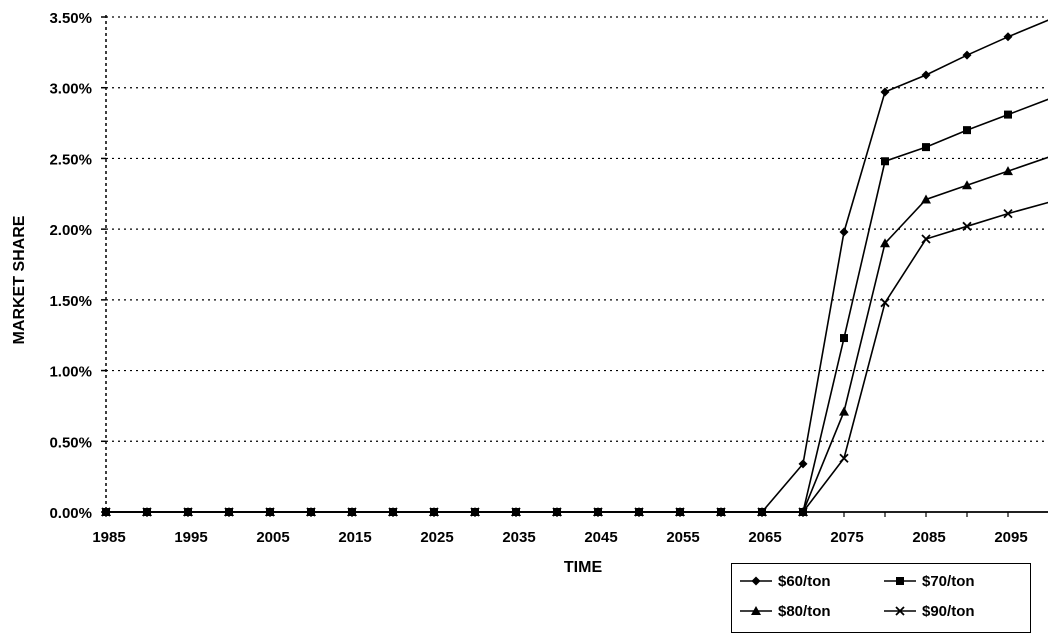 Image resolution: width=1048 pixels, height=633 pixels. I want to click on x-tick-label: 2005, so click(272, 537).